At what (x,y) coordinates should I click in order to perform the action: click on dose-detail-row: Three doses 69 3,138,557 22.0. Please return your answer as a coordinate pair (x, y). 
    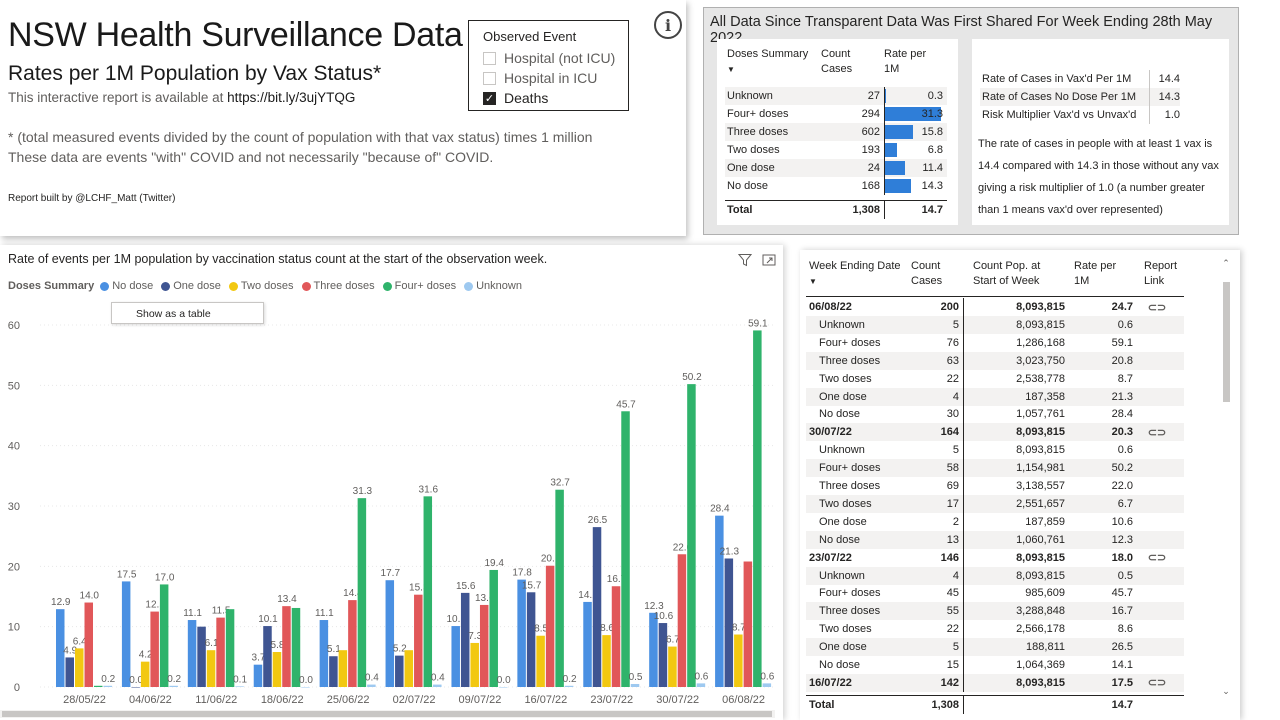
    Looking at the image, I should click on (995, 486).